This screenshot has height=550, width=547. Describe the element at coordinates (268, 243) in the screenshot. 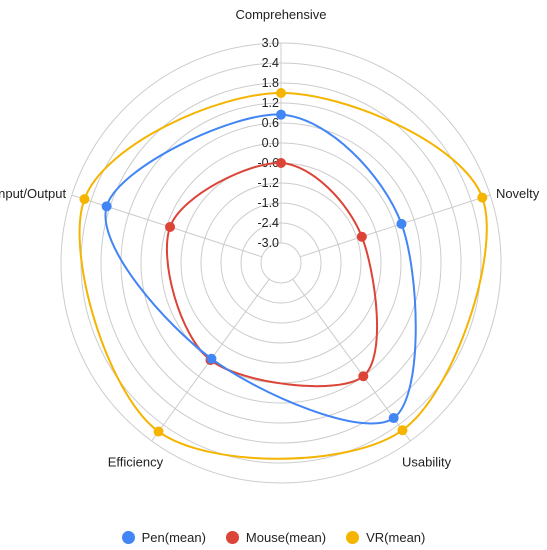

I see `tick-label: -3.0` at that location.